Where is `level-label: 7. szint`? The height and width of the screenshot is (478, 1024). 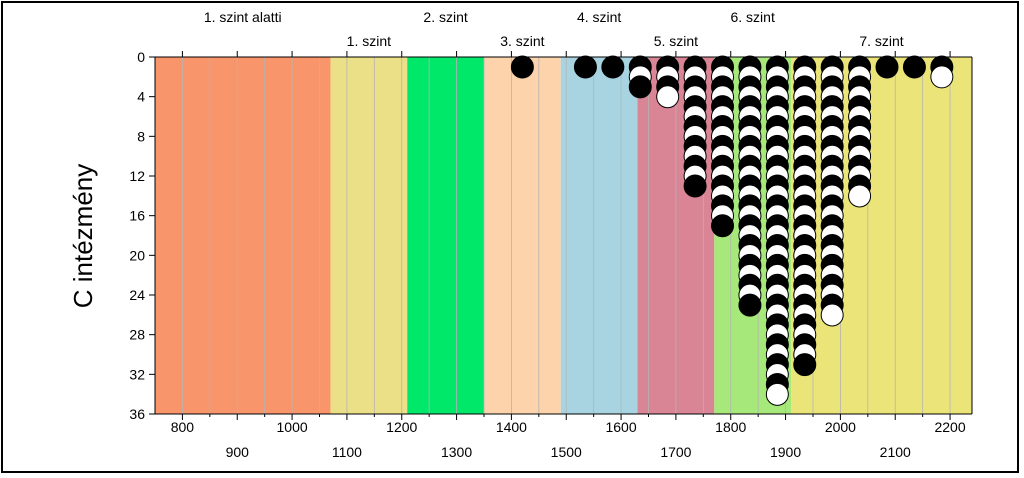 level-label: 7. szint is located at coordinates (881, 41).